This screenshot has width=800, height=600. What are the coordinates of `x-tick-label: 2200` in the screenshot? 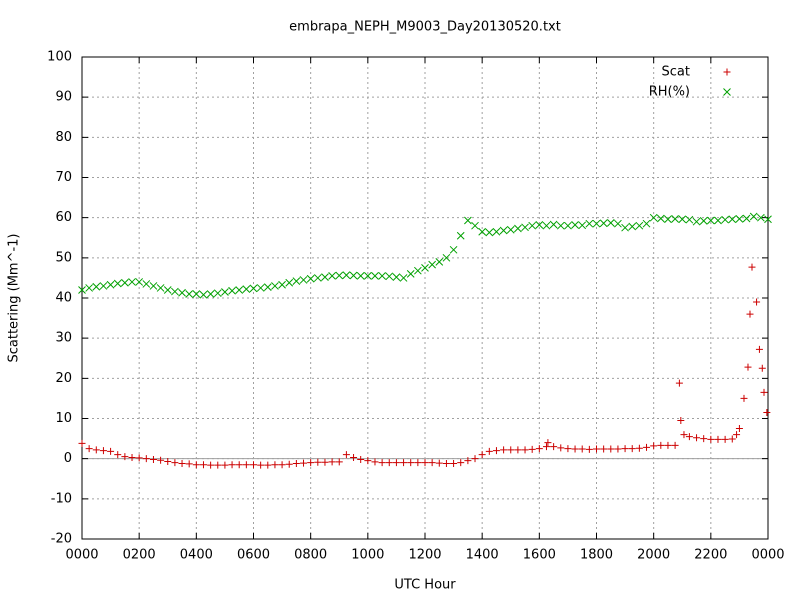 It's located at (710, 555).